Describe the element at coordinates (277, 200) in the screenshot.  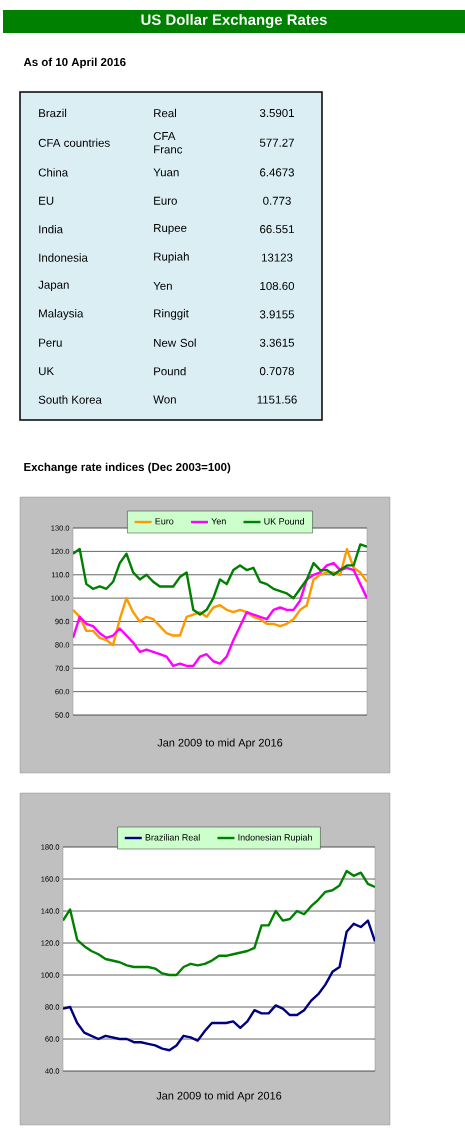
I see `text: 0.773` at that location.